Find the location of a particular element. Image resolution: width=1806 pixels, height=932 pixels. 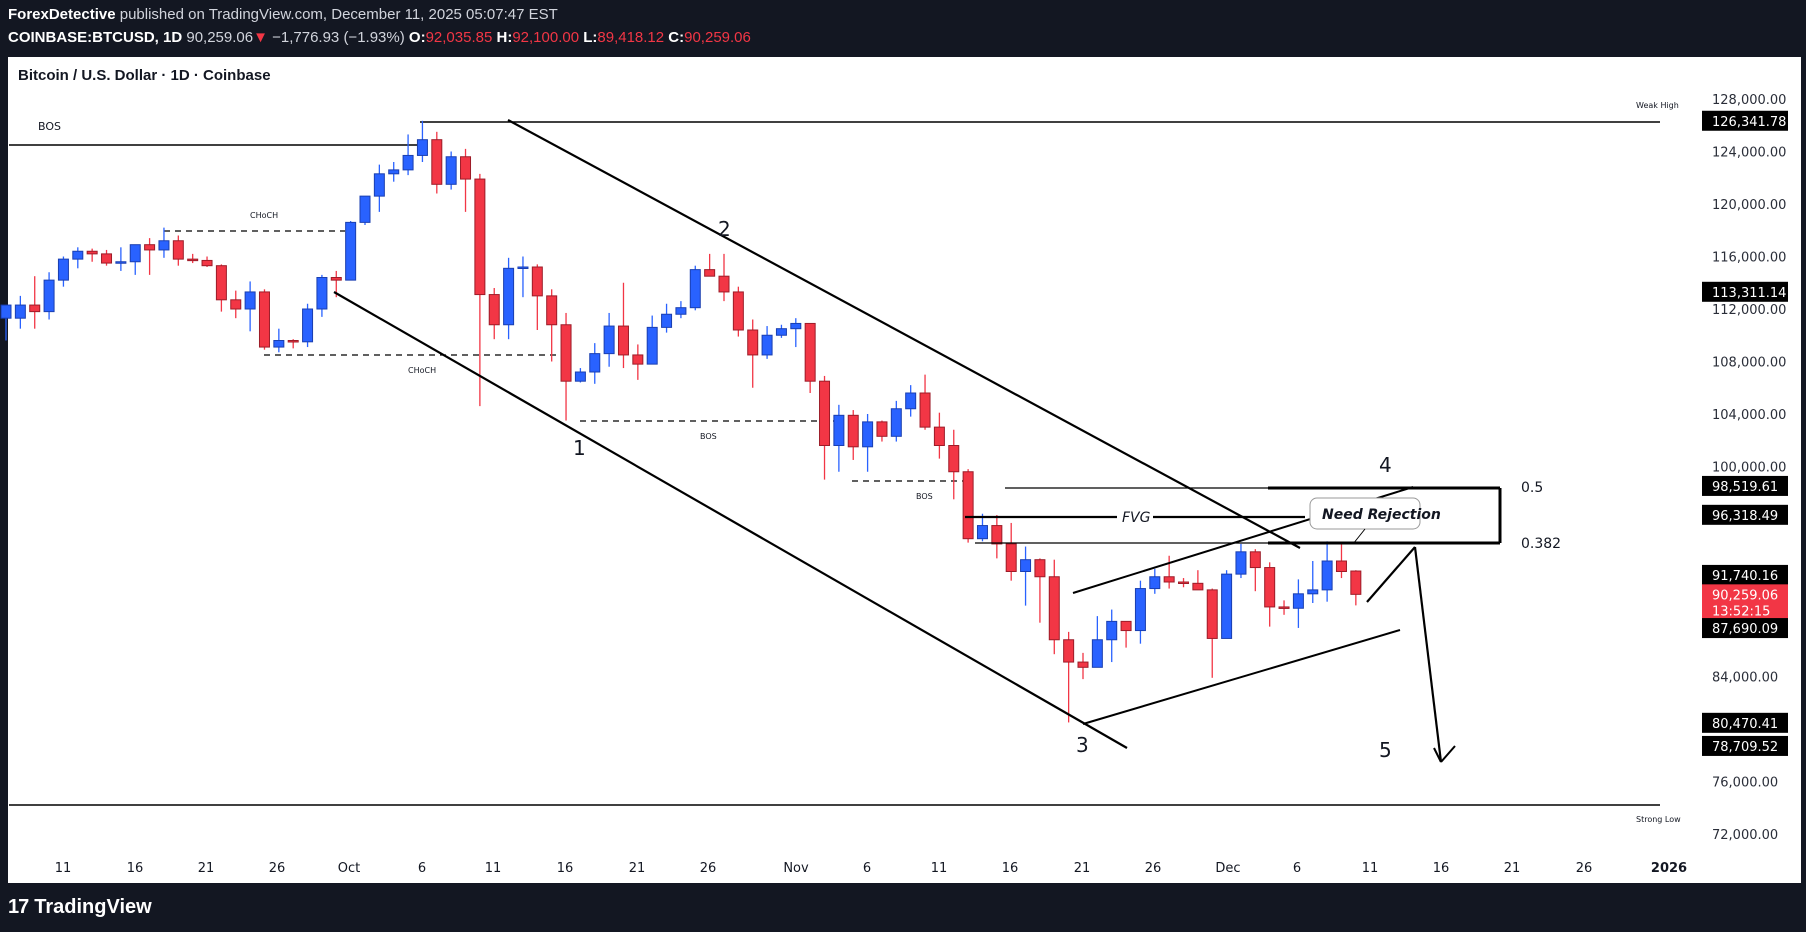

author-name: ForexDetective is located at coordinates (62, 14).